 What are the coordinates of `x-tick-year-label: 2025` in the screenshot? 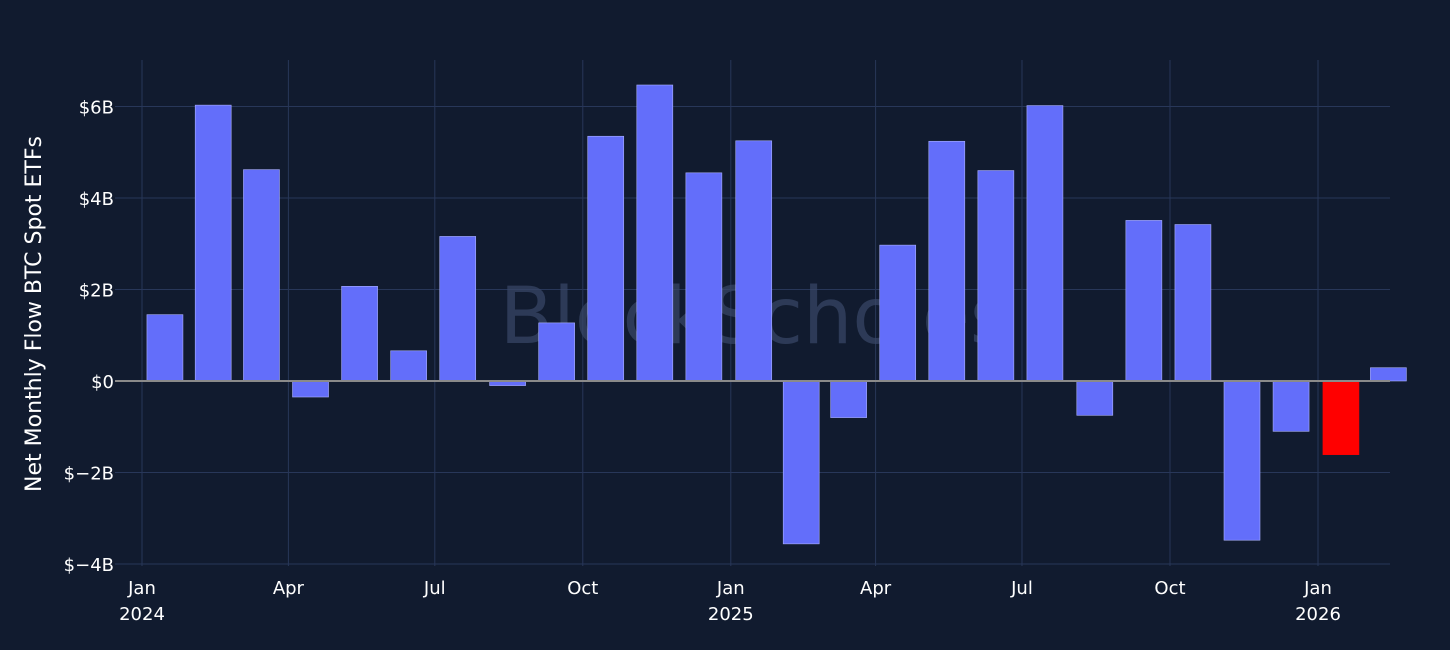 It's located at (731, 614).